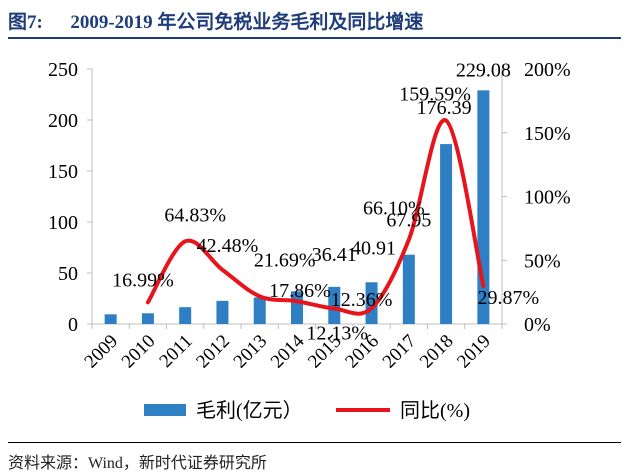 The height and width of the screenshot is (474, 629). I want to click on y-left-tick-label: 200, so click(63, 121).